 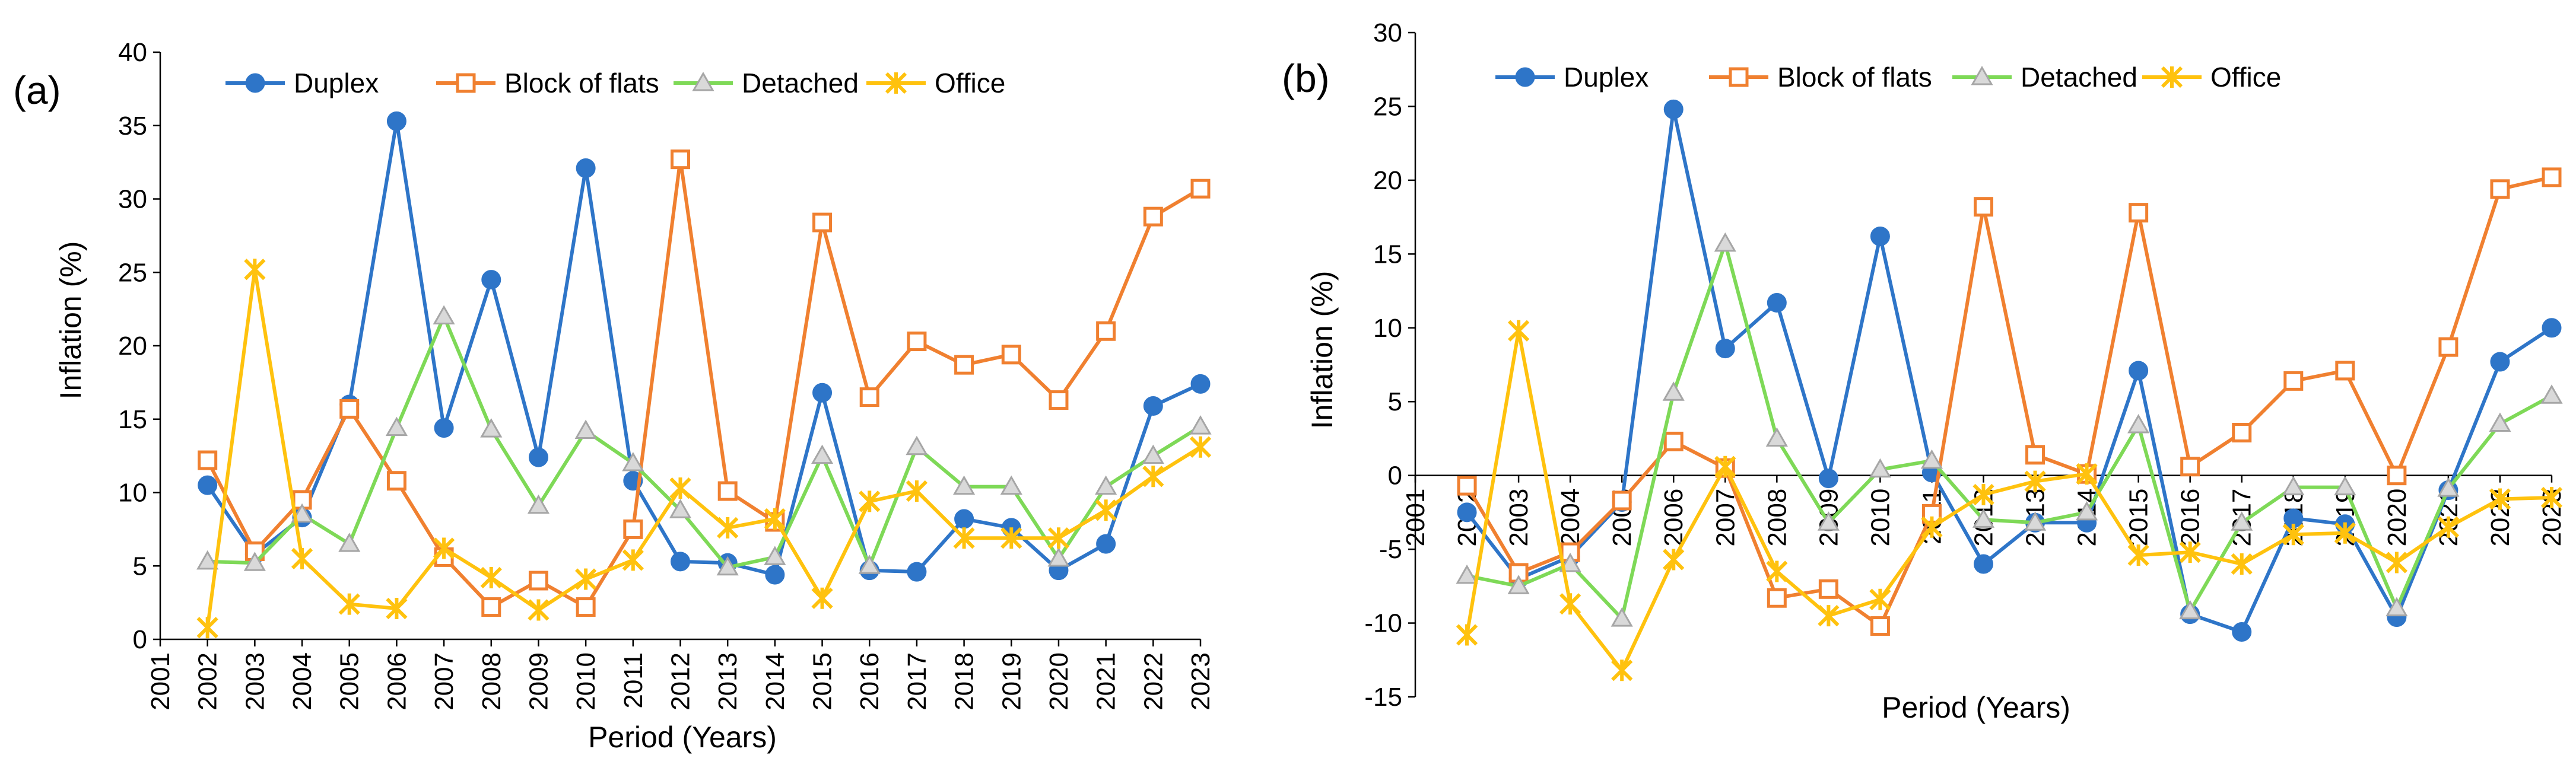 What do you see at coordinates (917, 681) in the screenshot?
I see `x-tick-label: 2017` at bounding box center [917, 681].